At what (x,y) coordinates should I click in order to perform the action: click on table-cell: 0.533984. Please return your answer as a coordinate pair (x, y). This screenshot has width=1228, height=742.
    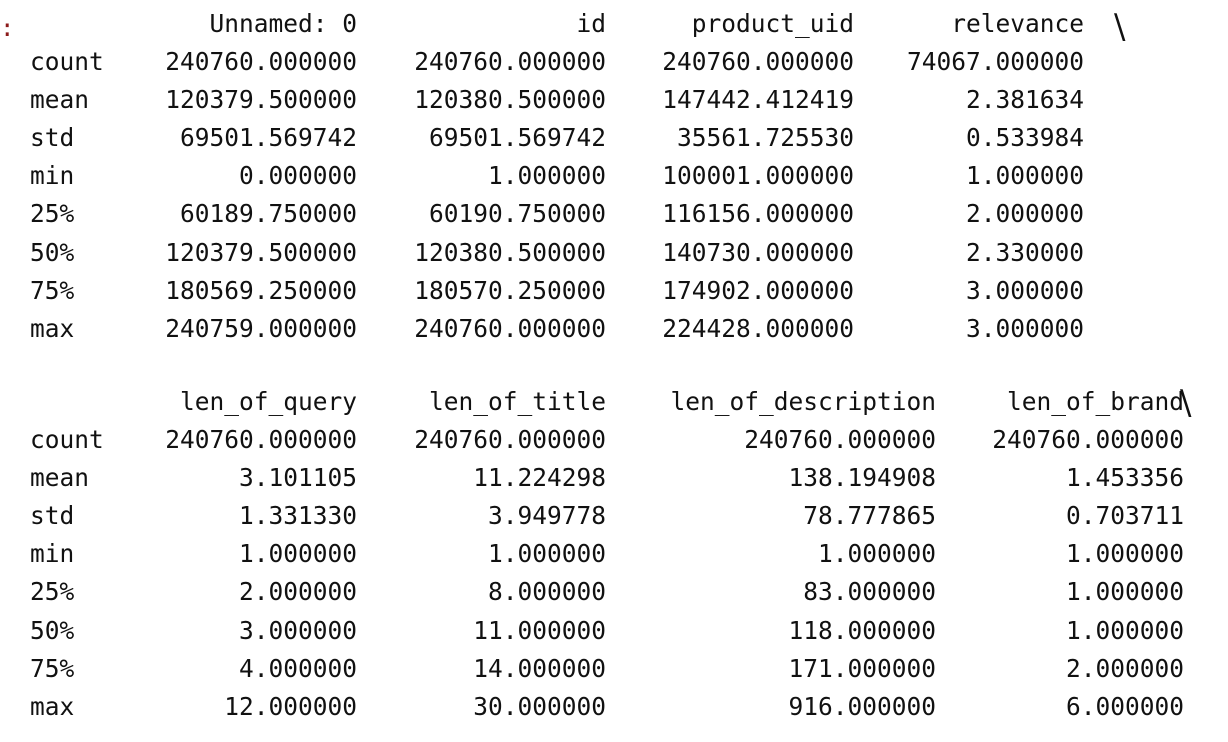
    Looking at the image, I should click on (1024, 138).